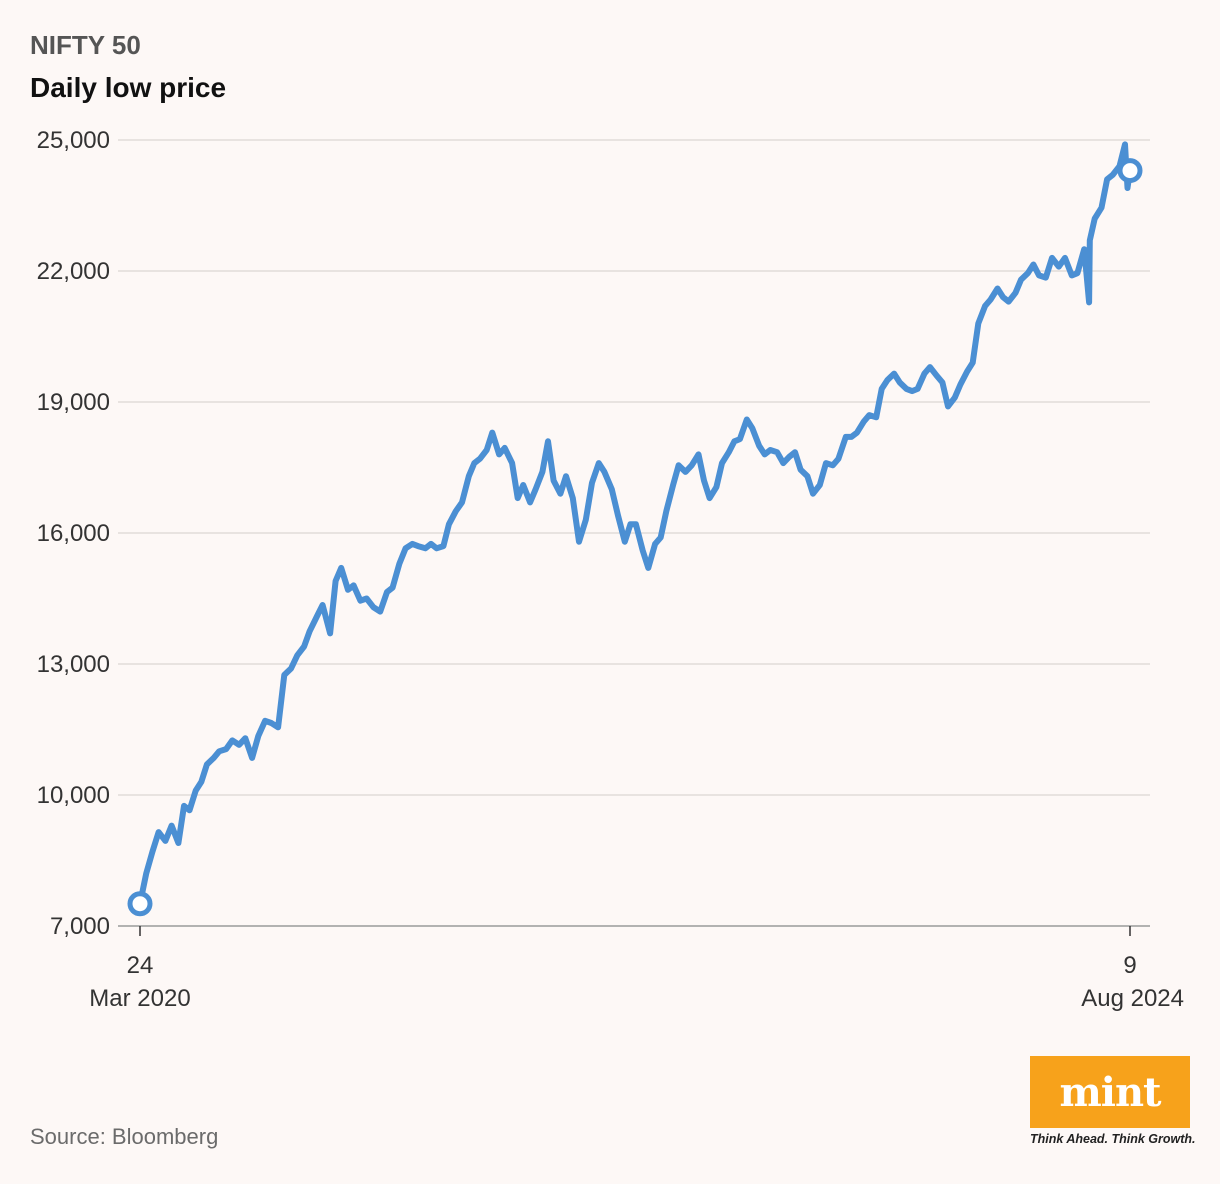  What do you see at coordinates (124, 1136) in the screenshot?
I see `source-note: Source: Bloomberg` at bounding box center [124, 1136].